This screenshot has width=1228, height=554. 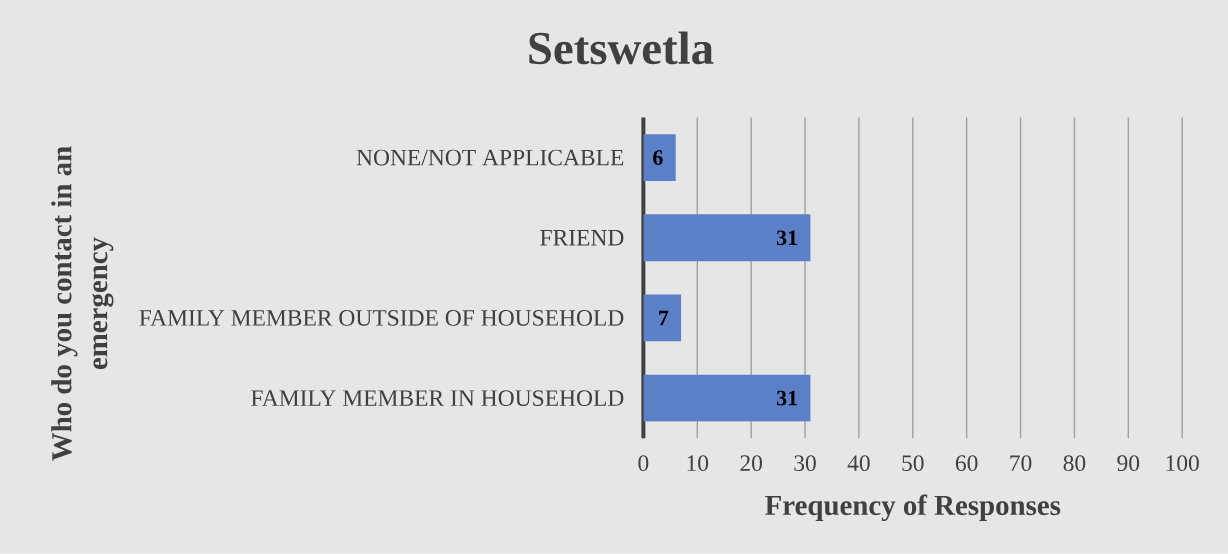 What do you see at coordinates (966, 463) in the screenshot?
I see `x-tick-label: 60` at bounding box center [966, 463].